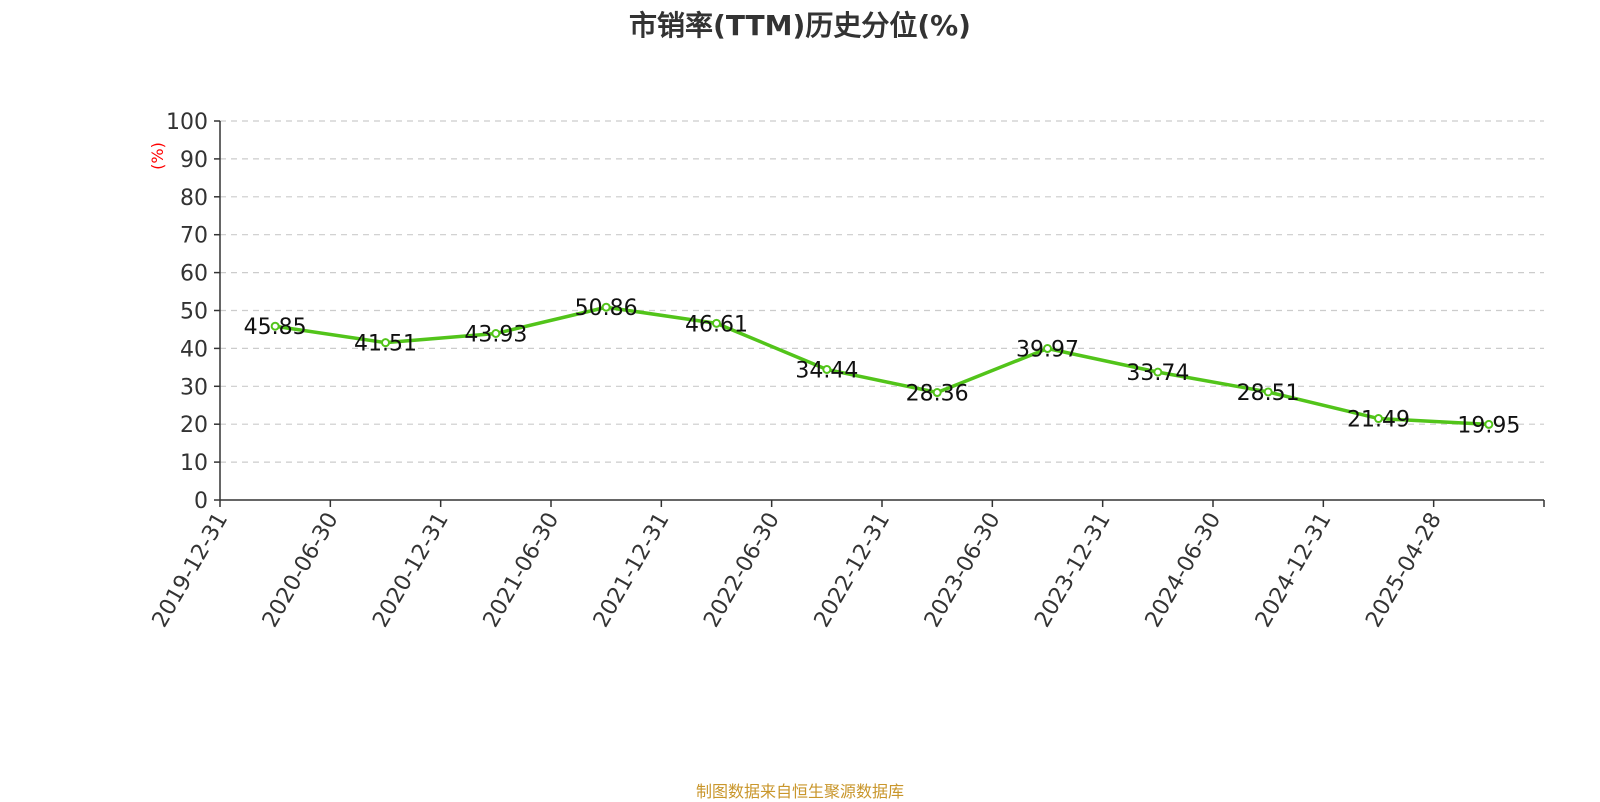 The height and width of the screenshot is (802, 1600). Describe the element at coordinates (1184, 570) in the screenshot. I see `x-tick-label: 2024-06-30` at that location.